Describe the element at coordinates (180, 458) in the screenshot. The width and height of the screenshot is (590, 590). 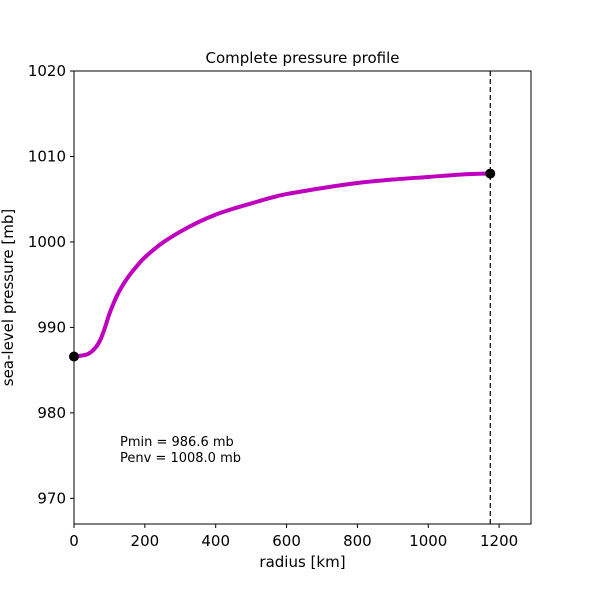
I see `penv-annotation: Penv = 1008.0 mb` at that location.